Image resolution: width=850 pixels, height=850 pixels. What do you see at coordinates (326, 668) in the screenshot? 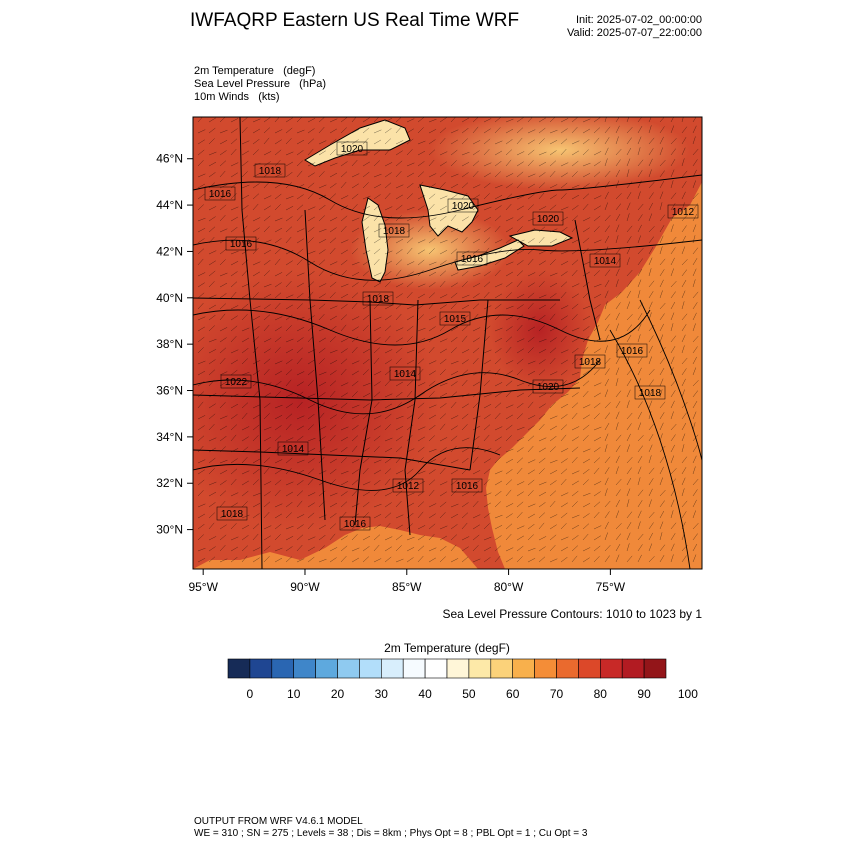
I see `colorbar-swatch` at bounding box center [326, 668].